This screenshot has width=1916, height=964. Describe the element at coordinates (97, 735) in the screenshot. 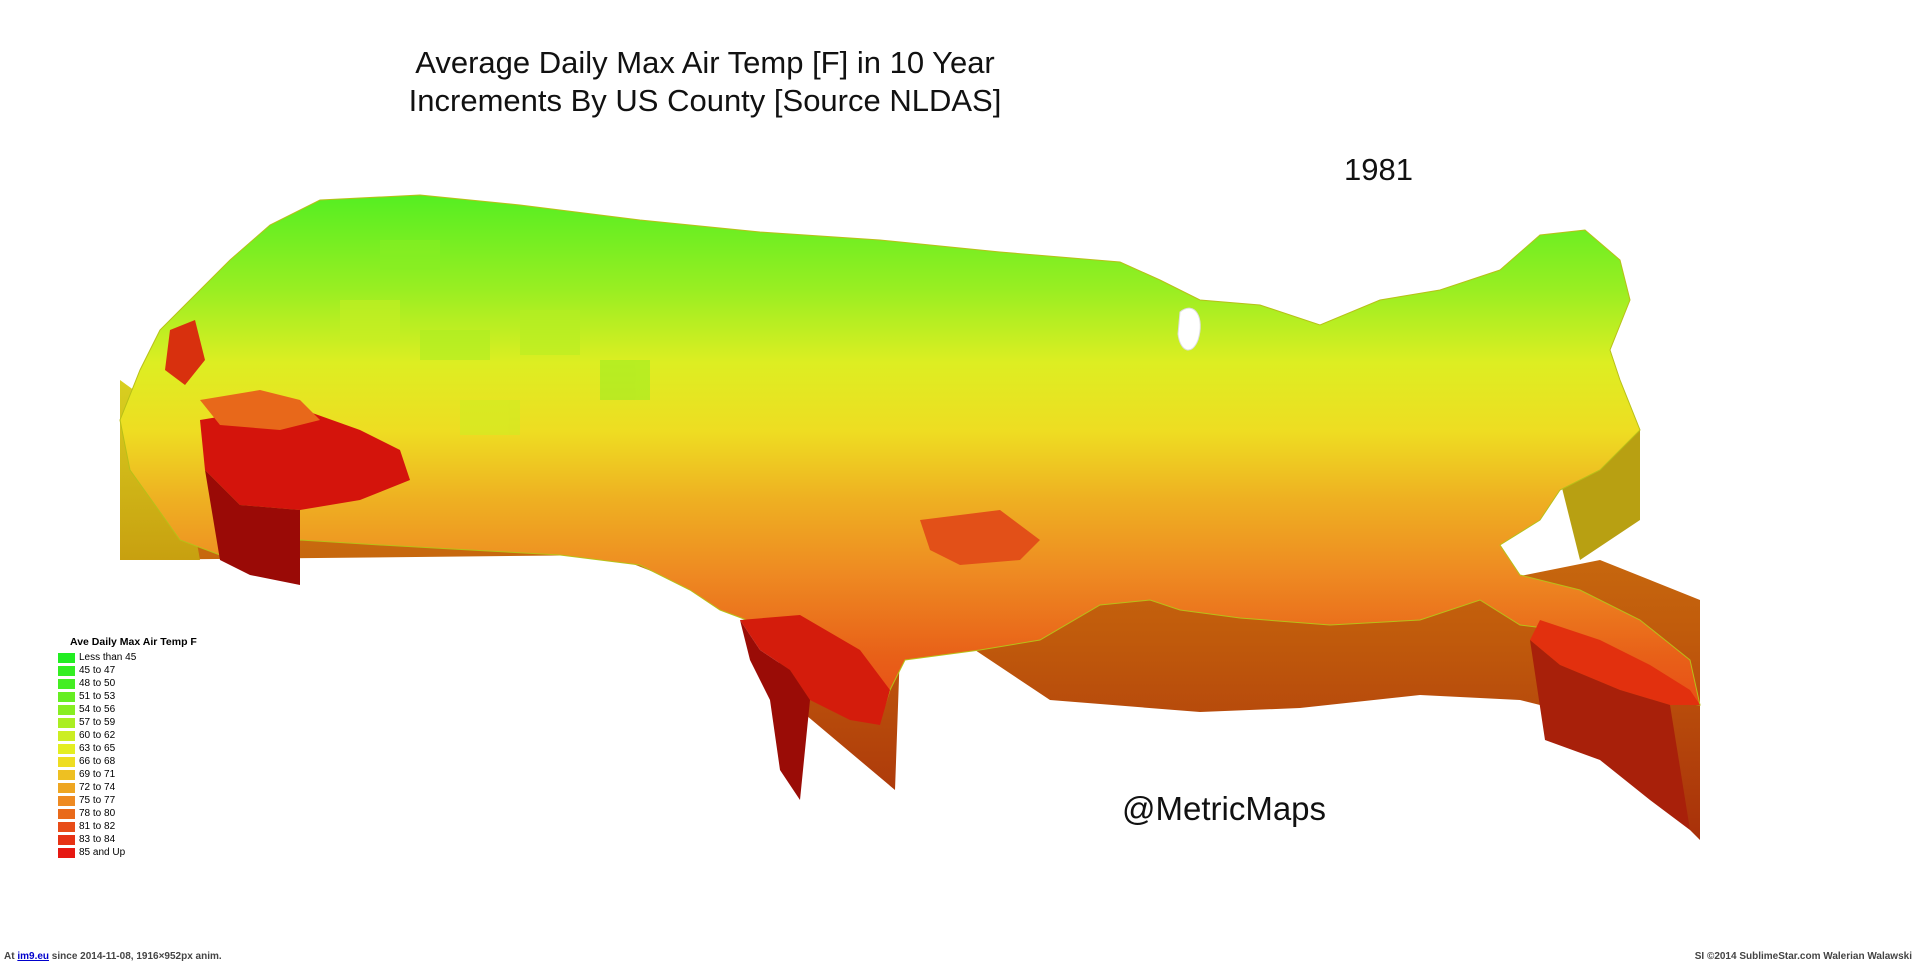

I see `legend-label: 60 to 62` at that location.